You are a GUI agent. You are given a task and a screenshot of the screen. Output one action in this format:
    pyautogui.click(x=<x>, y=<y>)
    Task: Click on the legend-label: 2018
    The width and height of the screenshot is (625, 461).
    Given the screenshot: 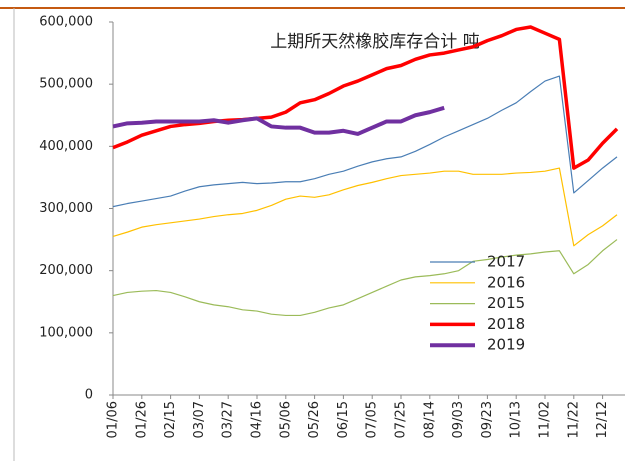 What is the action you would take?
    pyautogui.click(x=506, y=324)
    